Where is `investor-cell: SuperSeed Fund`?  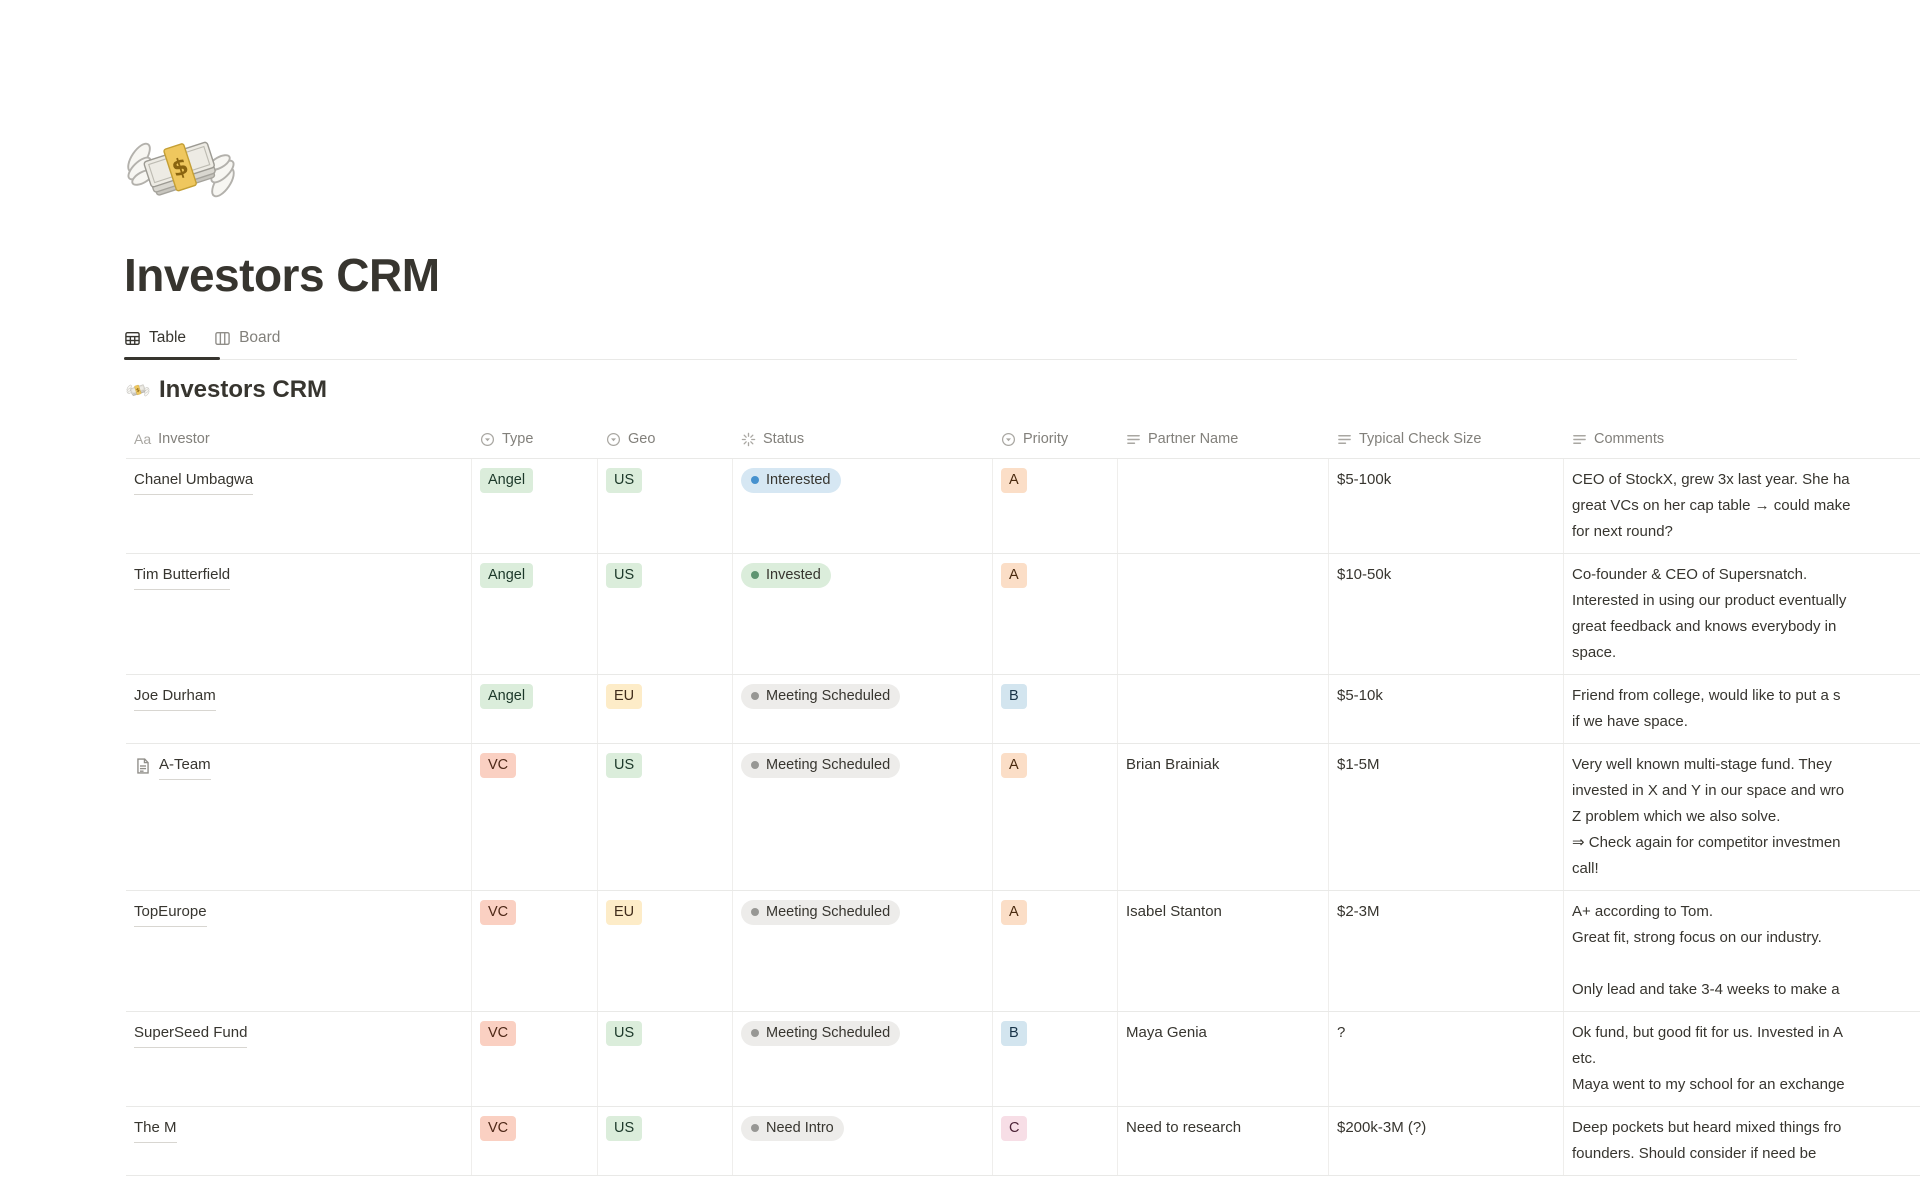 investor-cell: SuperSeed Fund is located at coordinates (299, 1059).